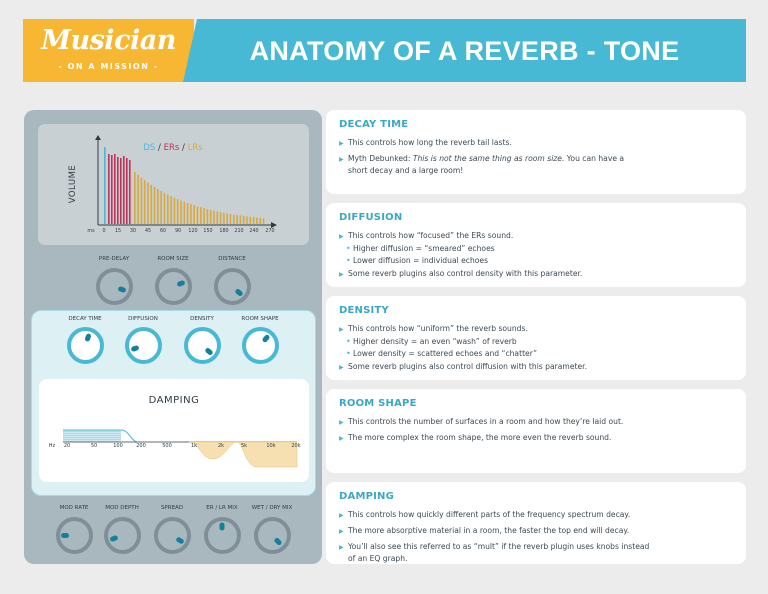  What do you see at coordinates (272, 535) in the screenshot?
I see `wet-dry-mix-knob` at bounding box center [272, 535].